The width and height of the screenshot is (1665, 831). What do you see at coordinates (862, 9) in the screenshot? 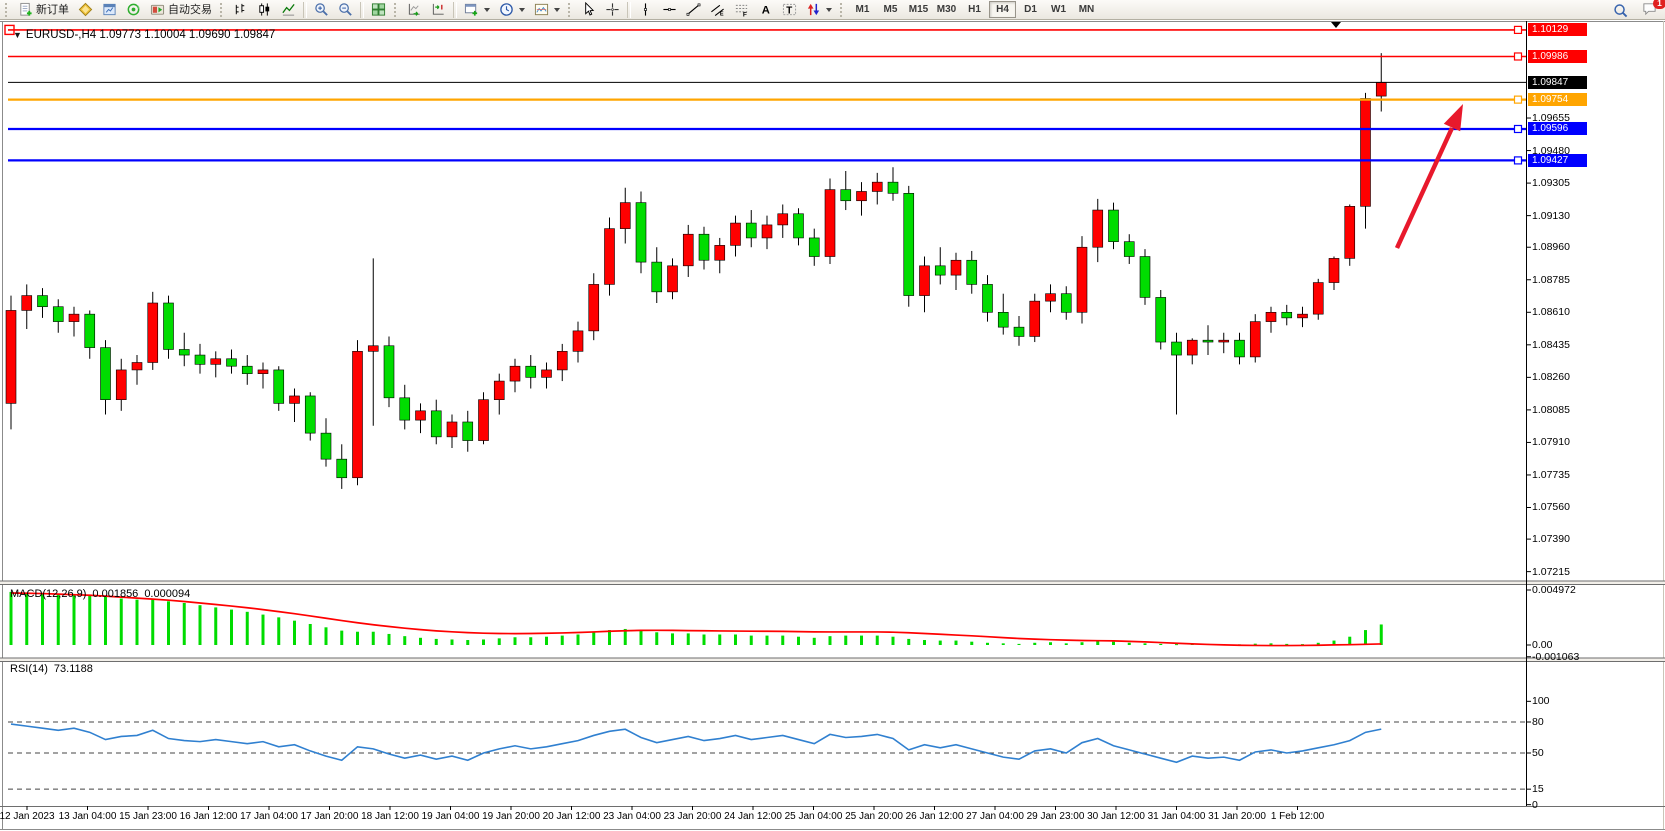
I see `timeframe-button-m1: M1` at bounding box center [862, 9].